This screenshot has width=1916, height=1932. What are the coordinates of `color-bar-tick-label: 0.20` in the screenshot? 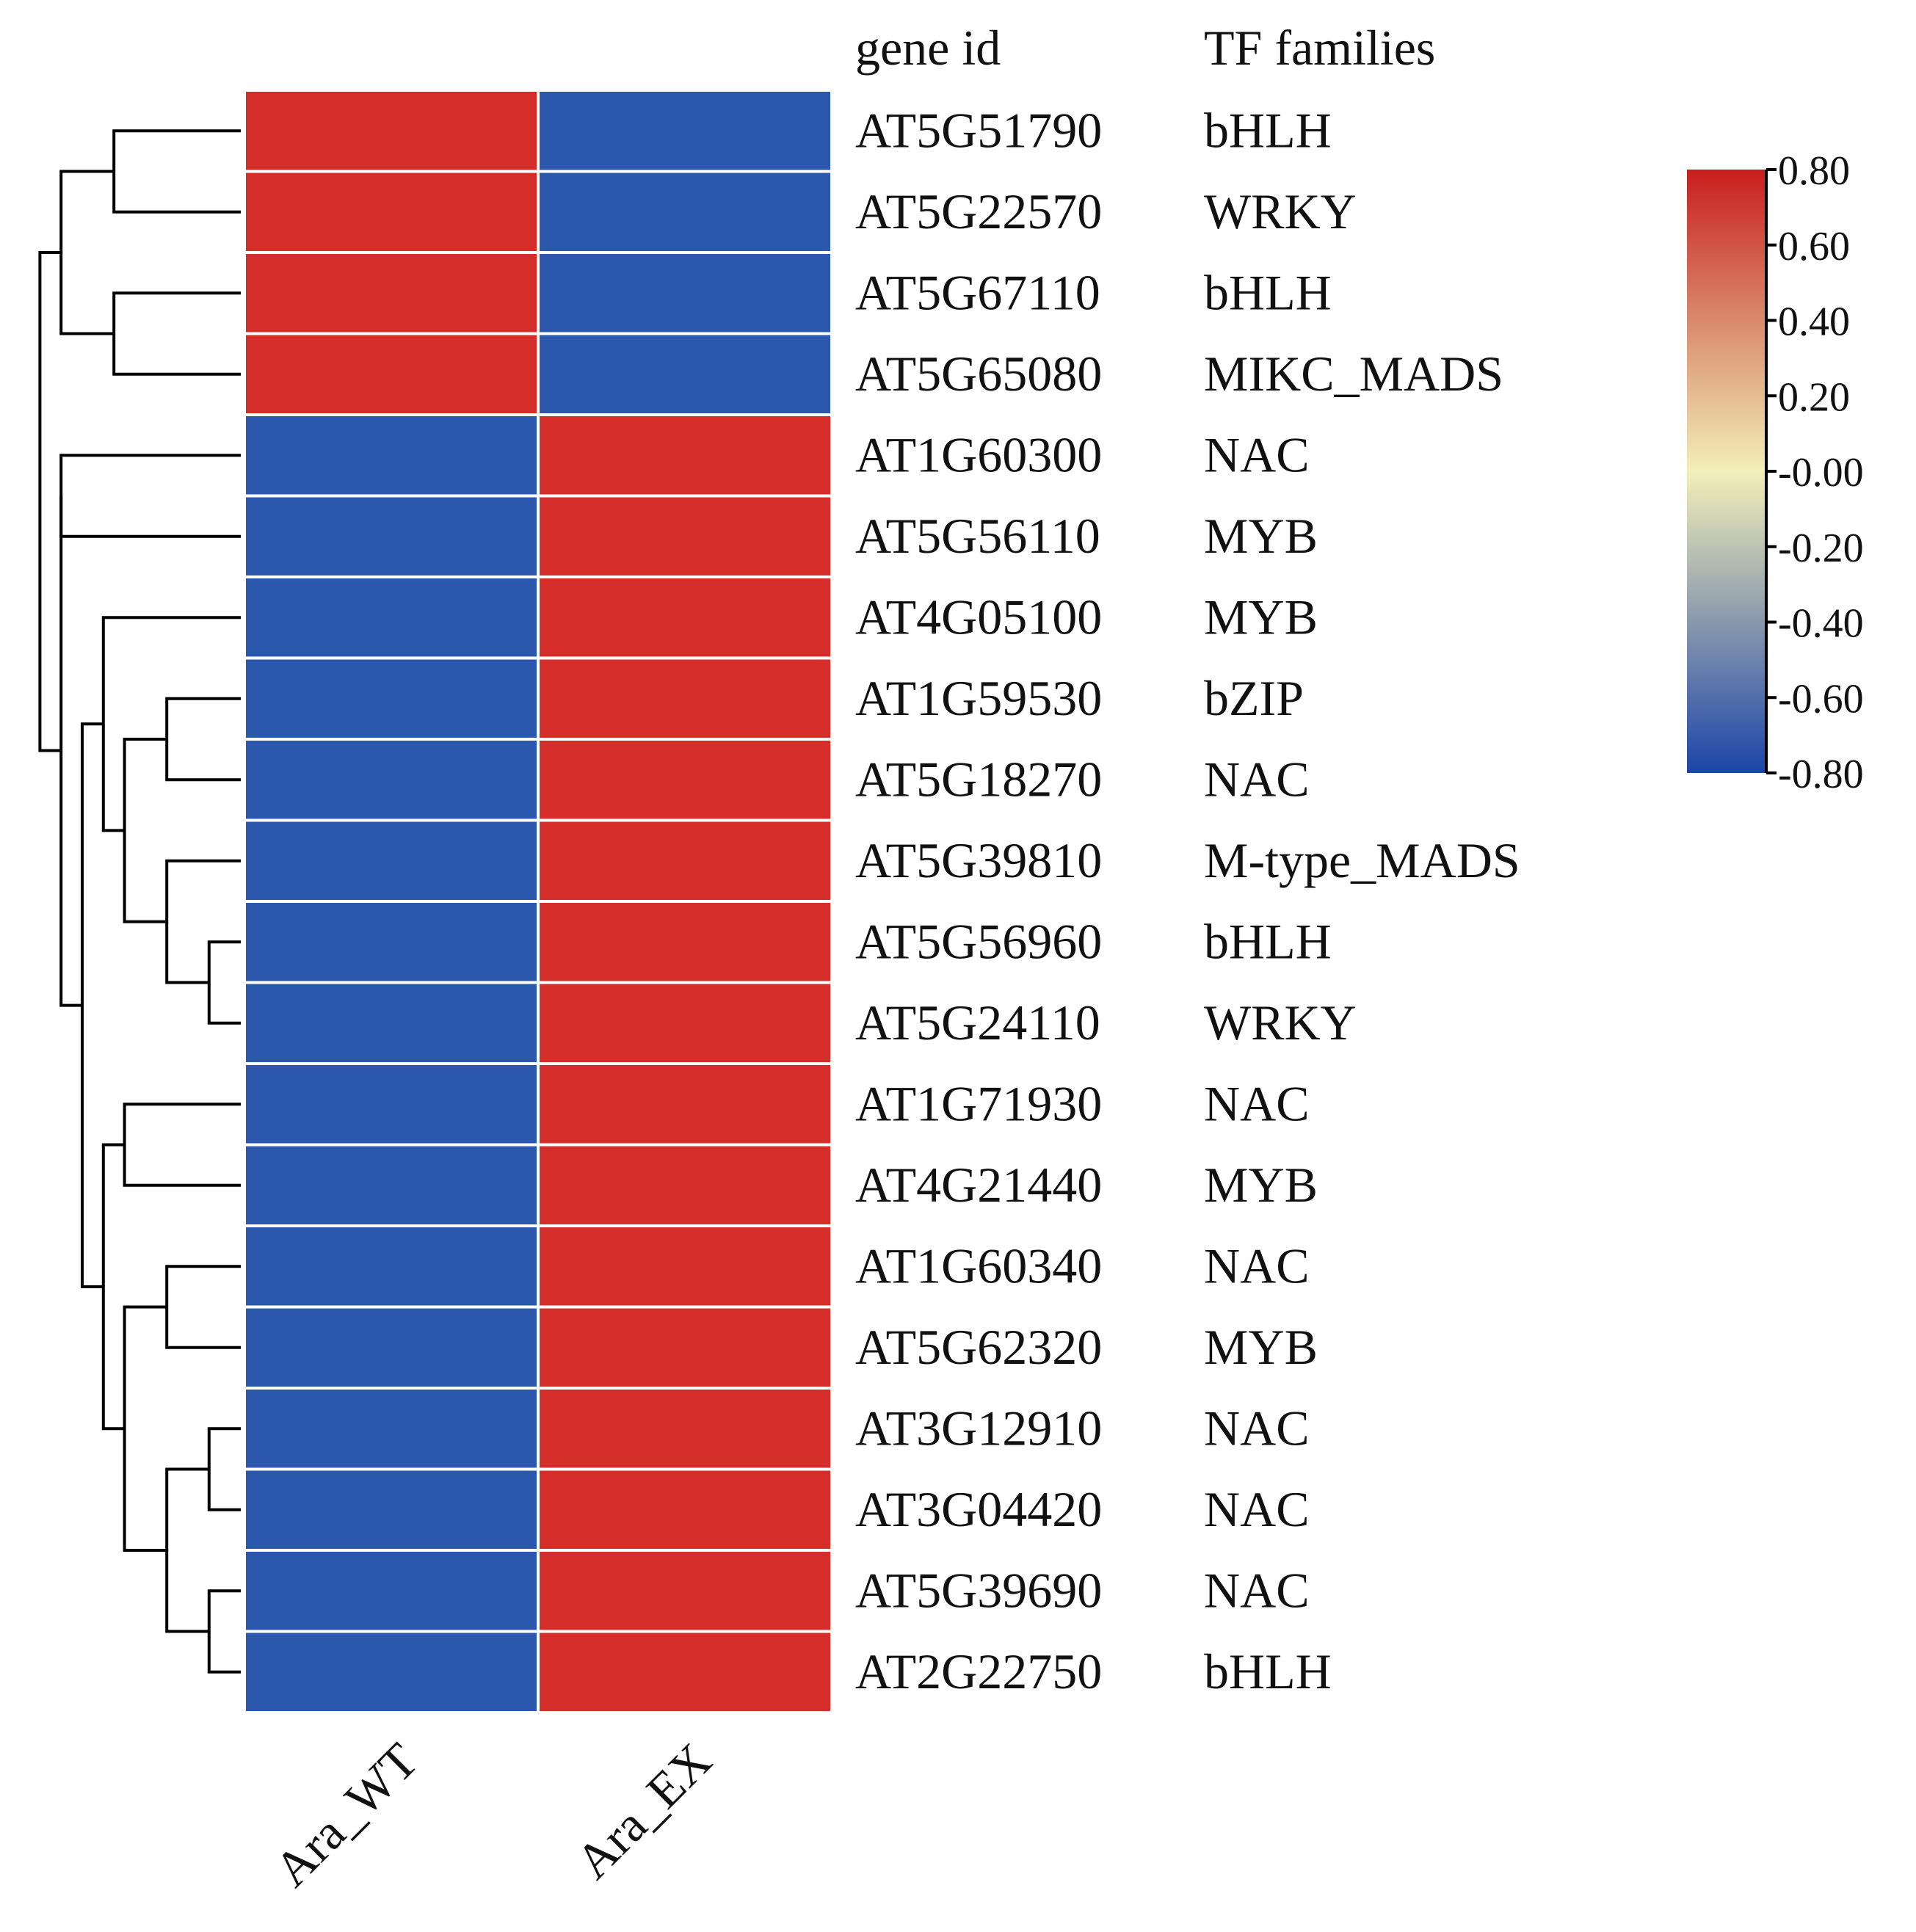 It's located at (1814, 397).